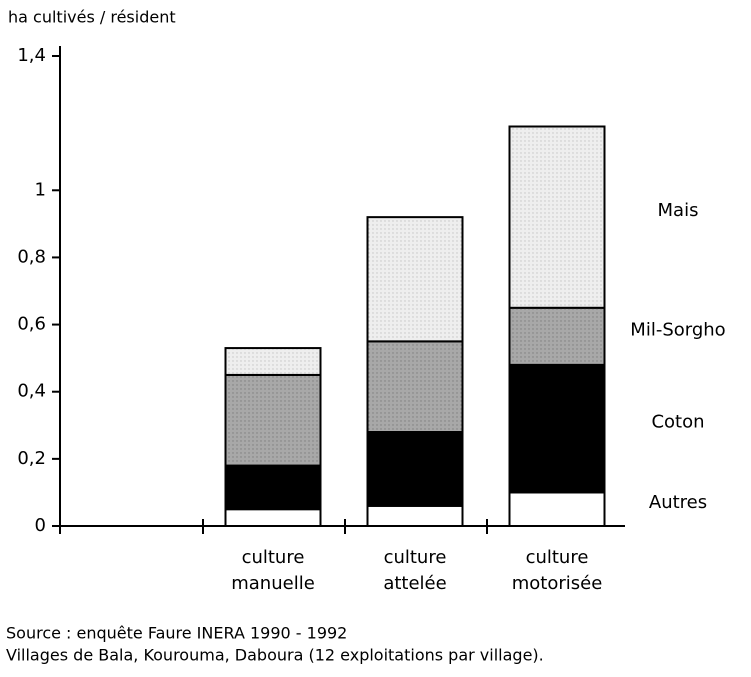 This screenshot has height=677, width=751. What do you see at coordinates (31, 324) in the screenshot?
I see `y-tick-label: 0,6` at bounding box center [31, 324].